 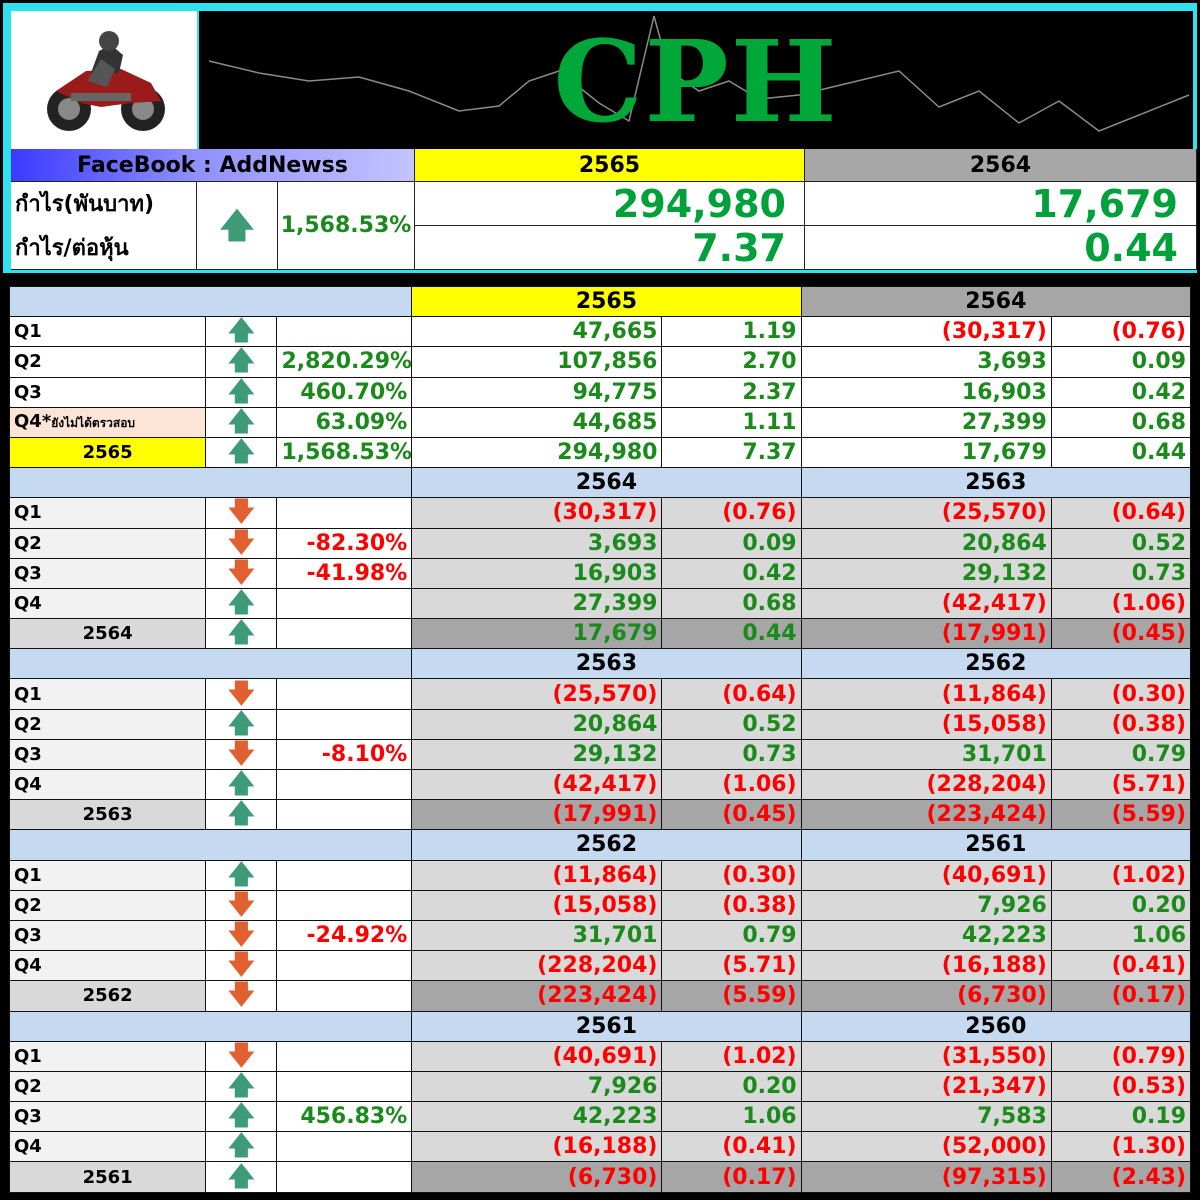 What do you see at coordinates (213, 165) in the screenshot?
I see `facebook-link: FaceBook : AddNewss` at bounding box center [213, 165].